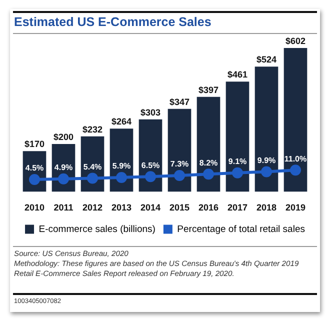 The width and height of the screenshot is (334, 324). Describe the element at coordinates (237, 161) in the screenshot. I see `data-label: 9.1%` at that location.